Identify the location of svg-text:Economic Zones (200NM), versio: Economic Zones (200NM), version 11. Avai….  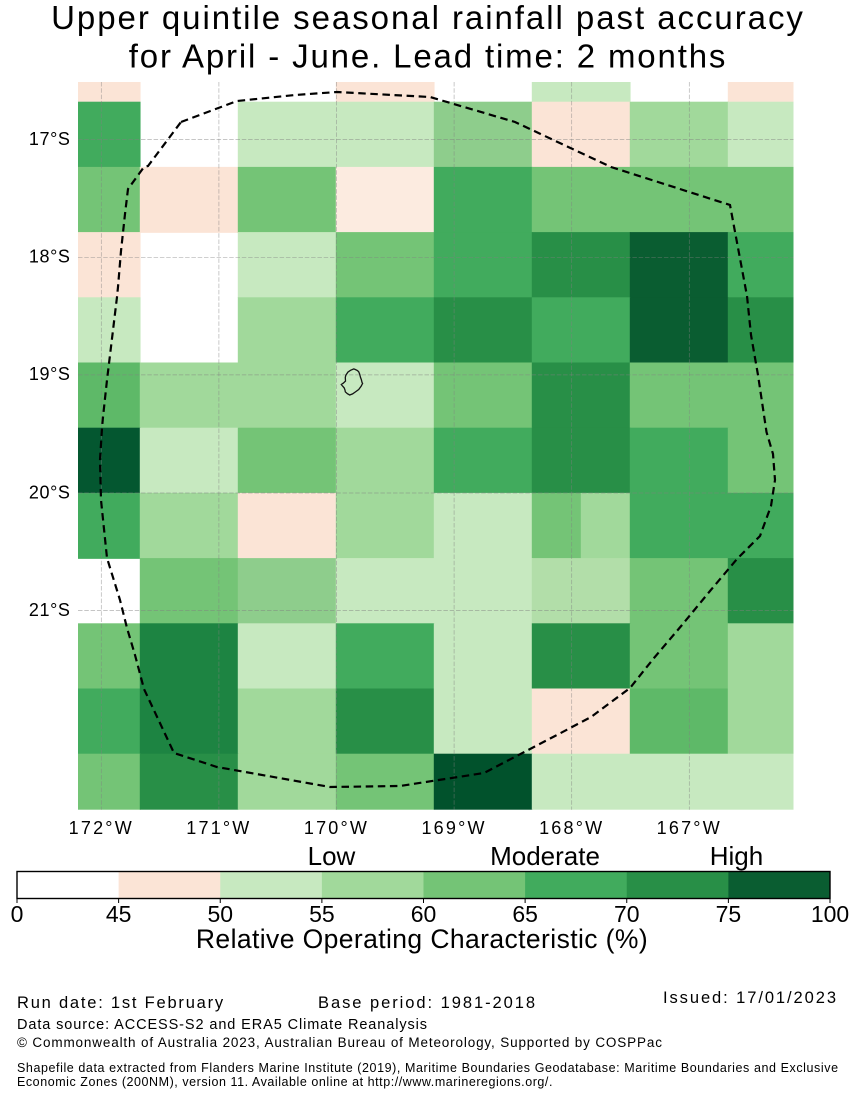
(285, 1082).